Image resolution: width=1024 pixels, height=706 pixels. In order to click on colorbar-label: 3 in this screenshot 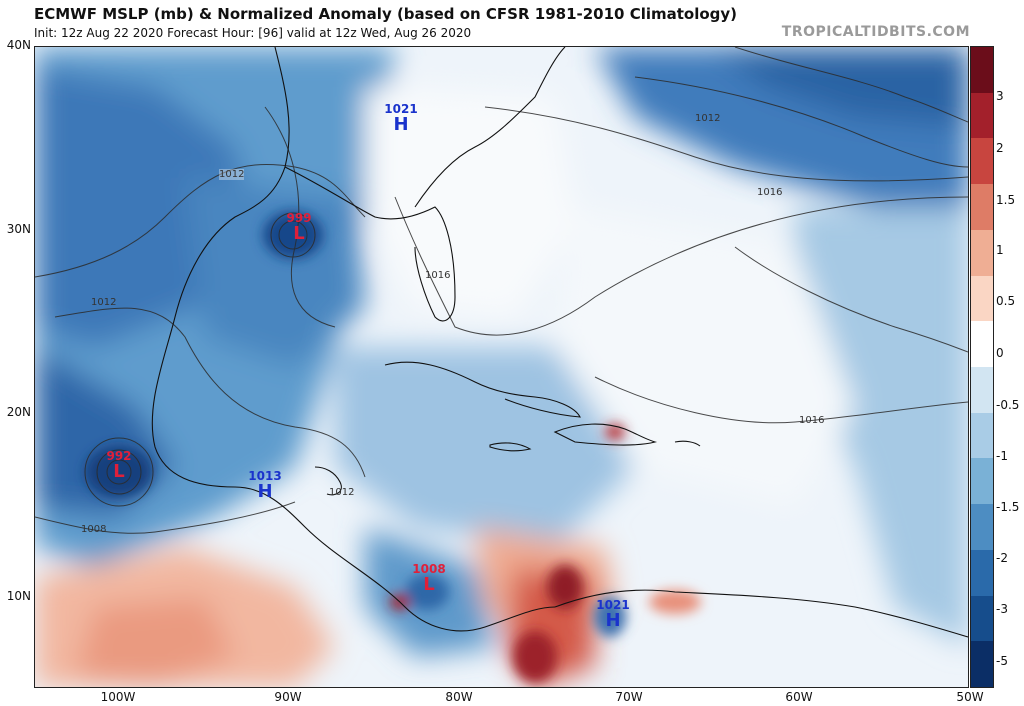, I will do `click(1000, 96)`.